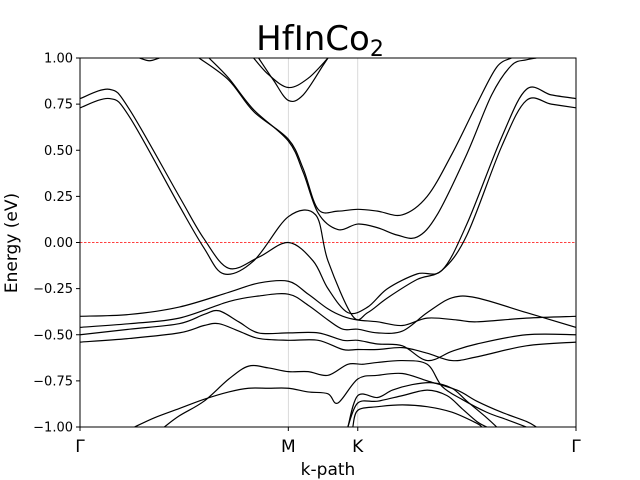 The width and height of the screenshot is (640, 480). What do you see at coordinates (58, 151) in the screenshot?
I see `y-tick-label: 0.50` at bounding box center [58, 151].